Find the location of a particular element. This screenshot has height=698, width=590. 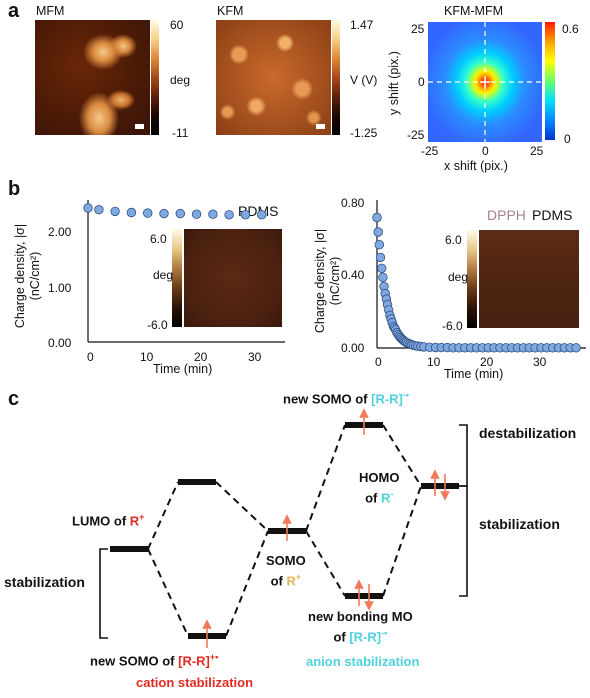

homo-r-minus-level is located at coordinates (440, 486).